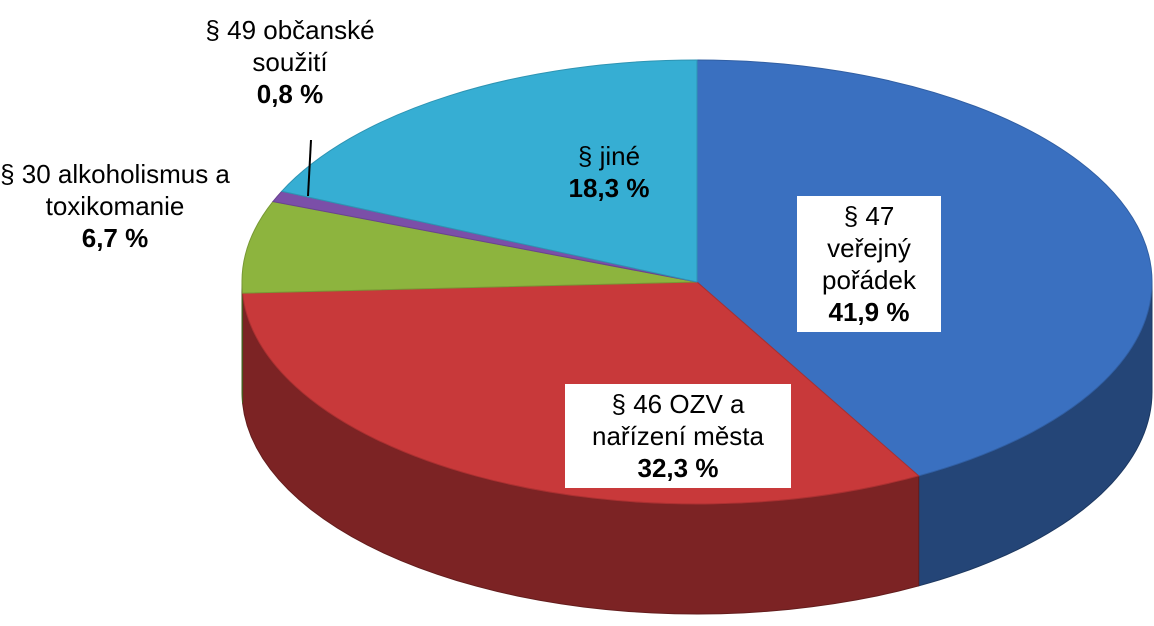 The width and height of the screenshot is (1154, 626). Describe the element at coordinates (609, 172) in the screenshot. I see `slice-label: § jiné 18,3 %` at that location.